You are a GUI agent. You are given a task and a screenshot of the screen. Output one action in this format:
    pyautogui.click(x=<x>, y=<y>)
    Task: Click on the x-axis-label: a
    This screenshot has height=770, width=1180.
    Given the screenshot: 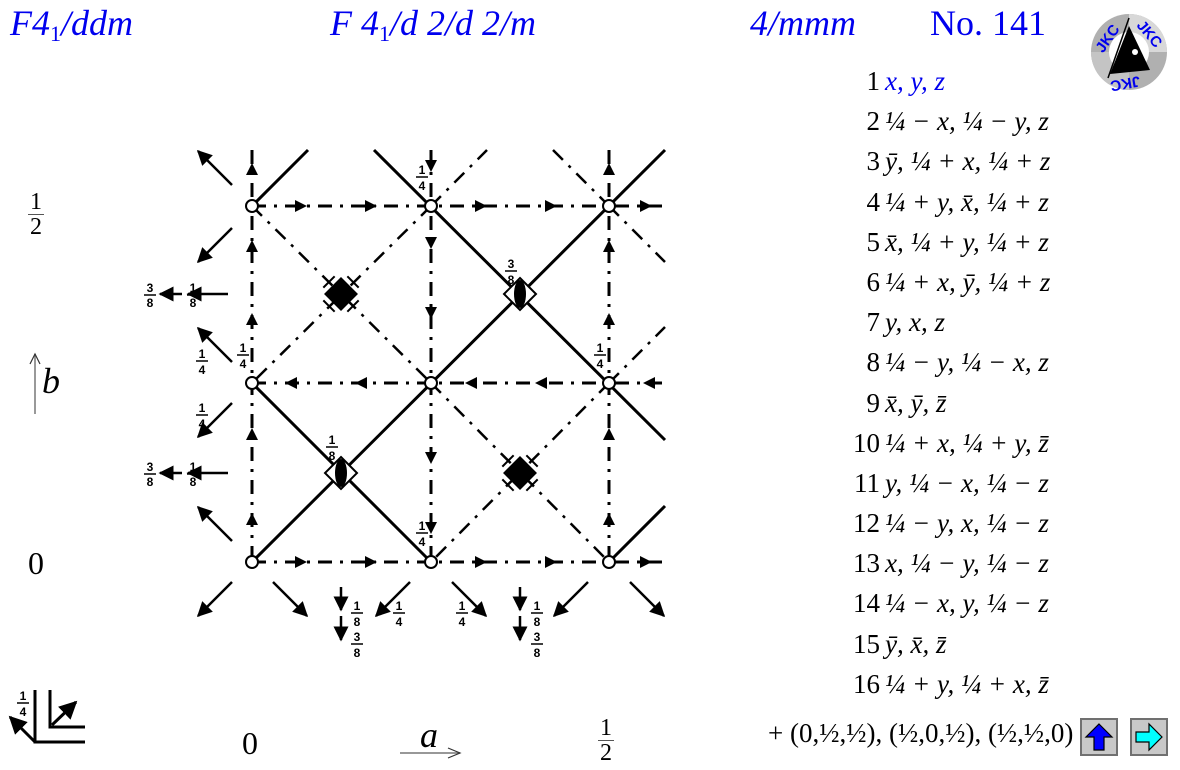 What is the action you would take?
    pyautogui.click(x=429, y=735)
    